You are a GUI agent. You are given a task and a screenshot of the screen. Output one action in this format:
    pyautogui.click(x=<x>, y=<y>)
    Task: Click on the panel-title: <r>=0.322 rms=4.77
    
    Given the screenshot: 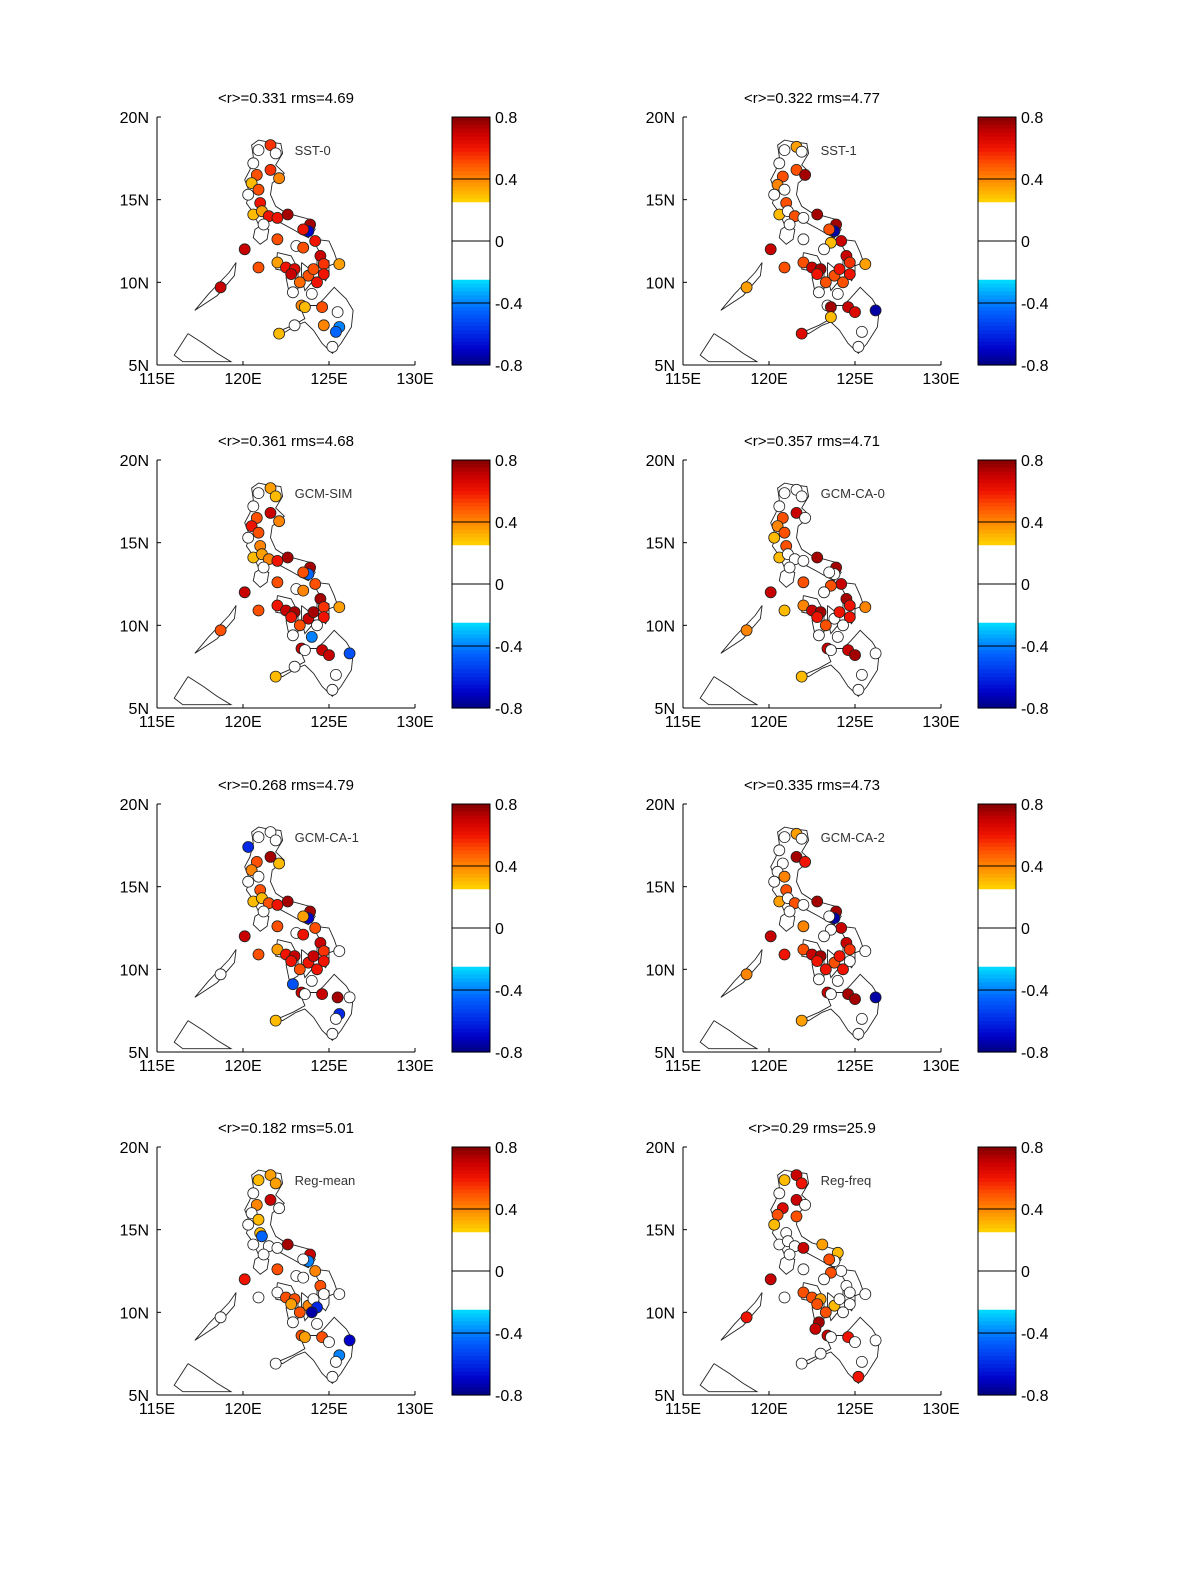 What is the action you would take?
    pyautogui.click(x=812, y=98)
    